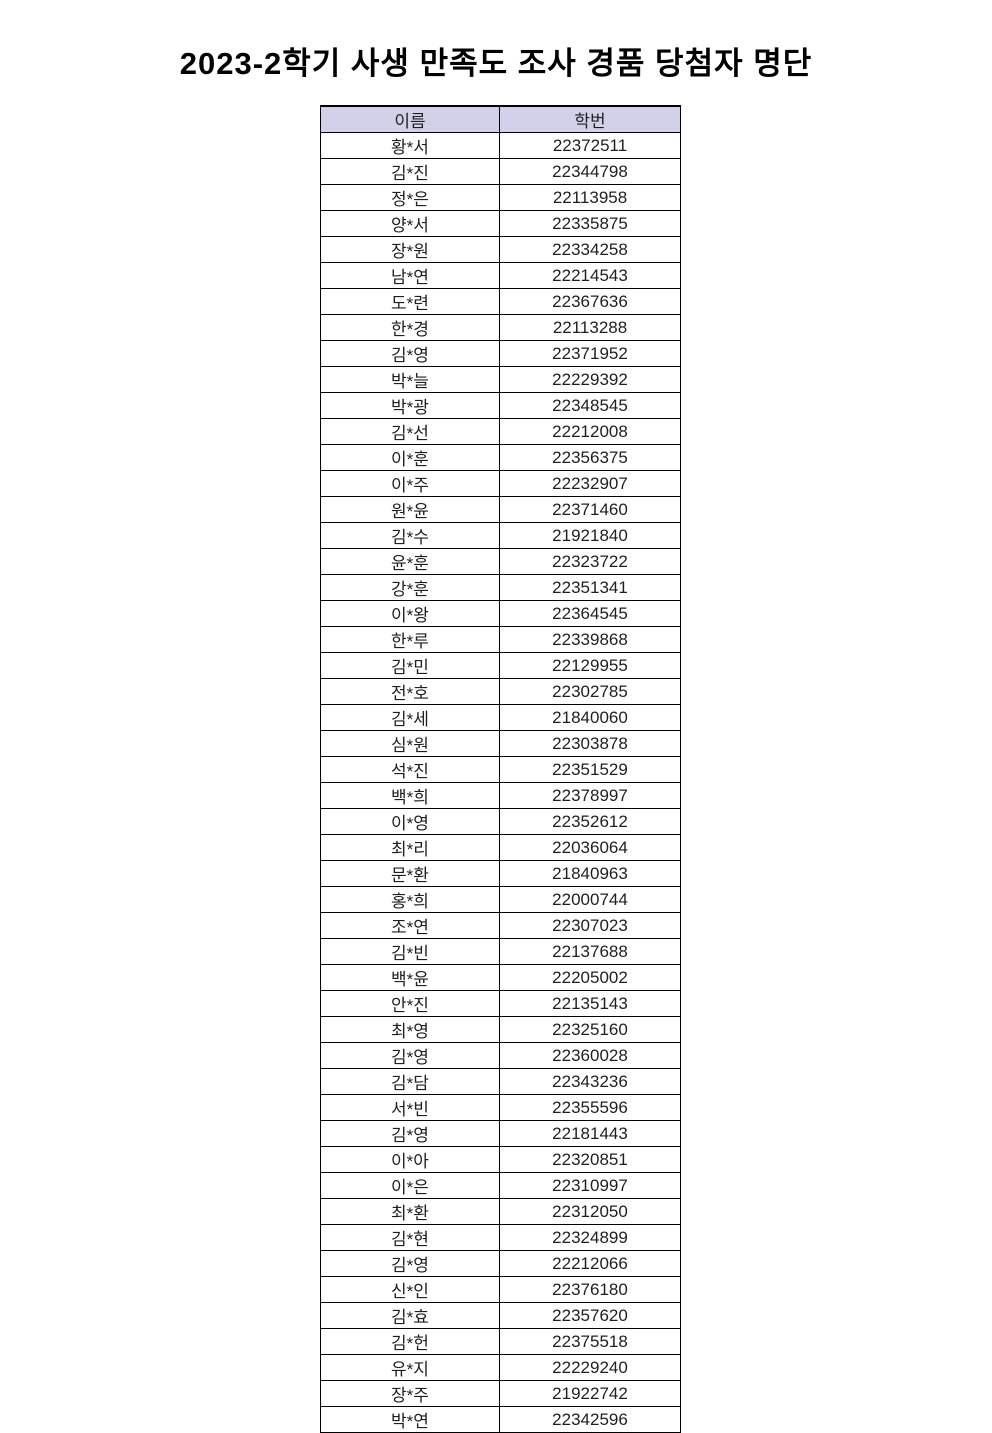  Describe the element at coordinates (590, 275) in the screenshot. I see `student-id-cell: 22214543` at that location.